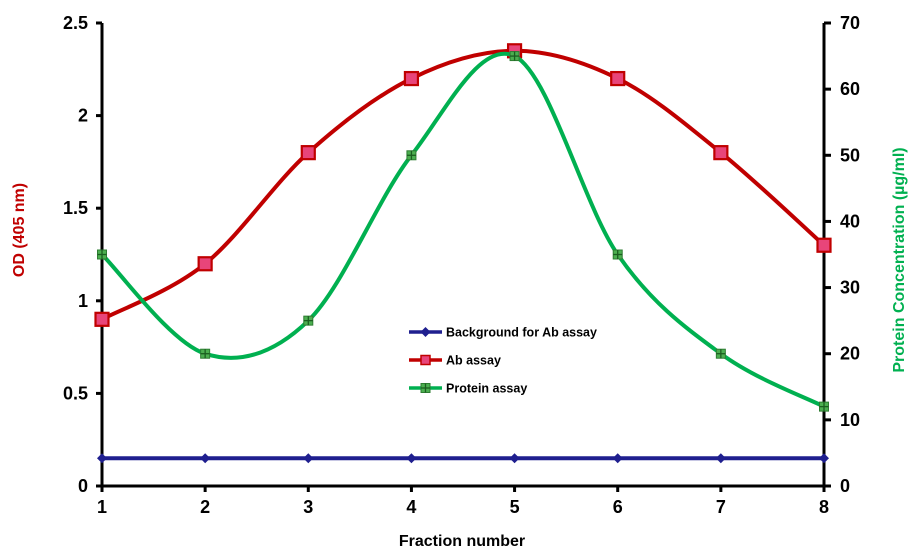 This screenshot has height=556, width=912. I want to click on y-tick-label: 1.5, so click(75, 208).